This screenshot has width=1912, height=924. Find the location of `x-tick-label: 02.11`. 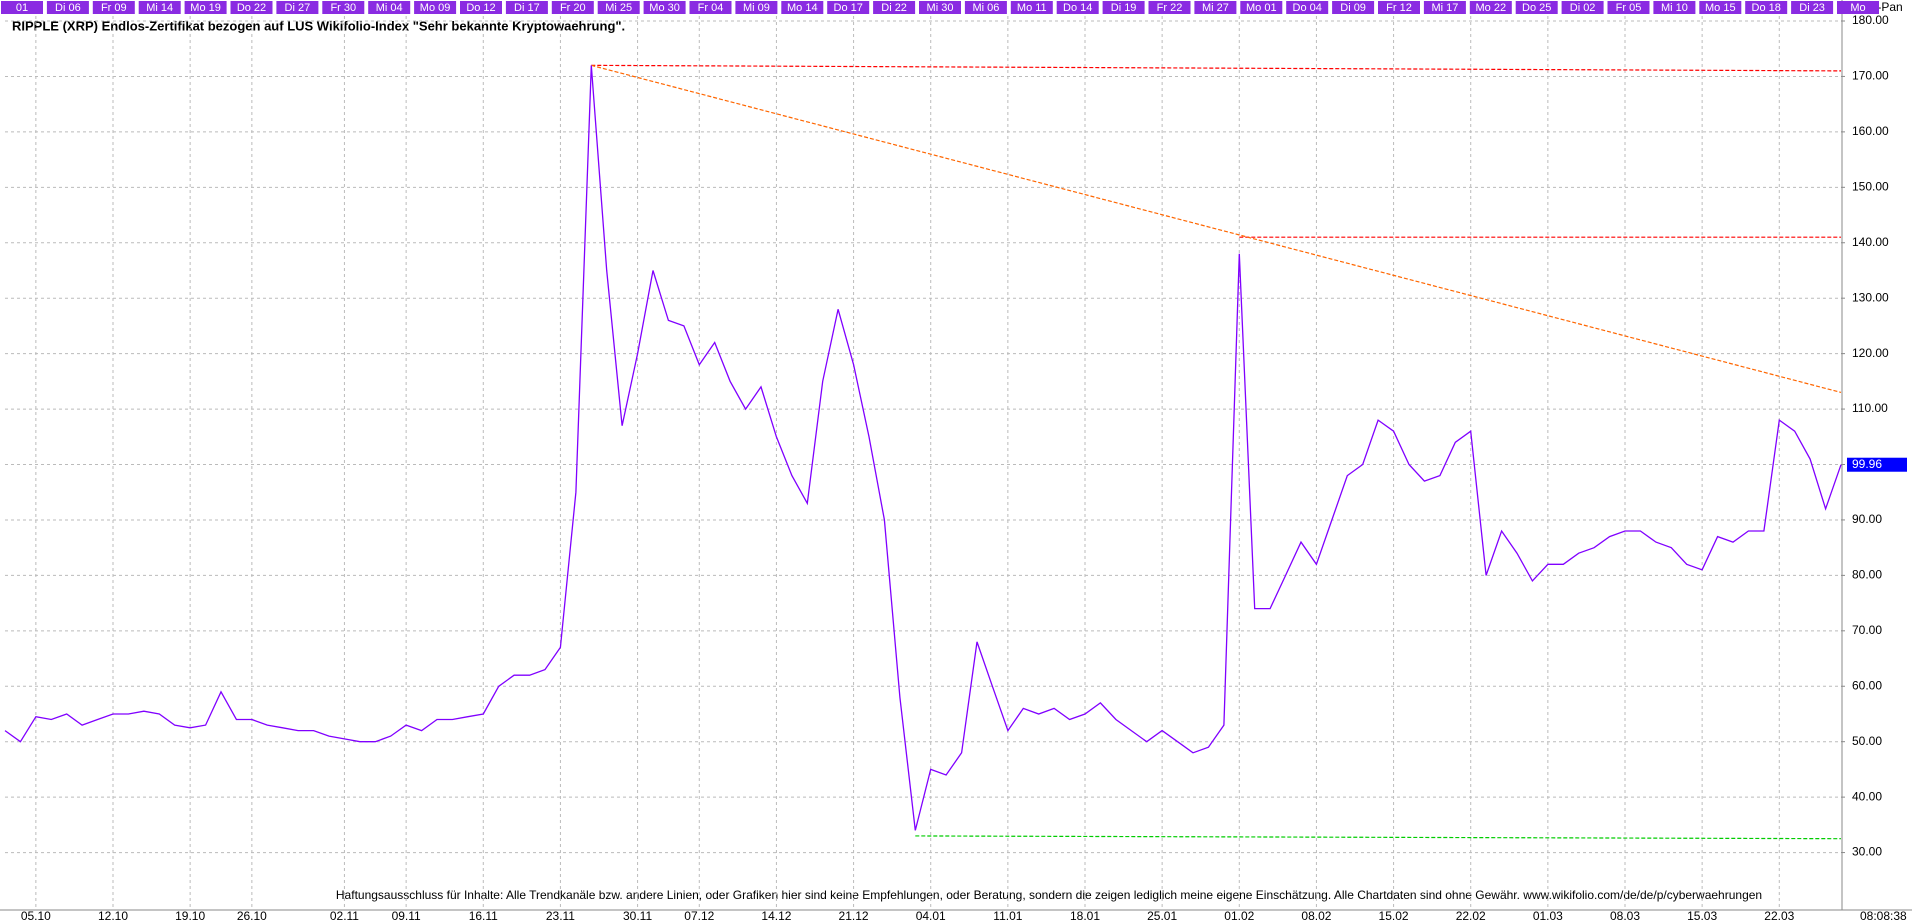

x-tick-label: 02.11 is located at coordinates (344, 916).